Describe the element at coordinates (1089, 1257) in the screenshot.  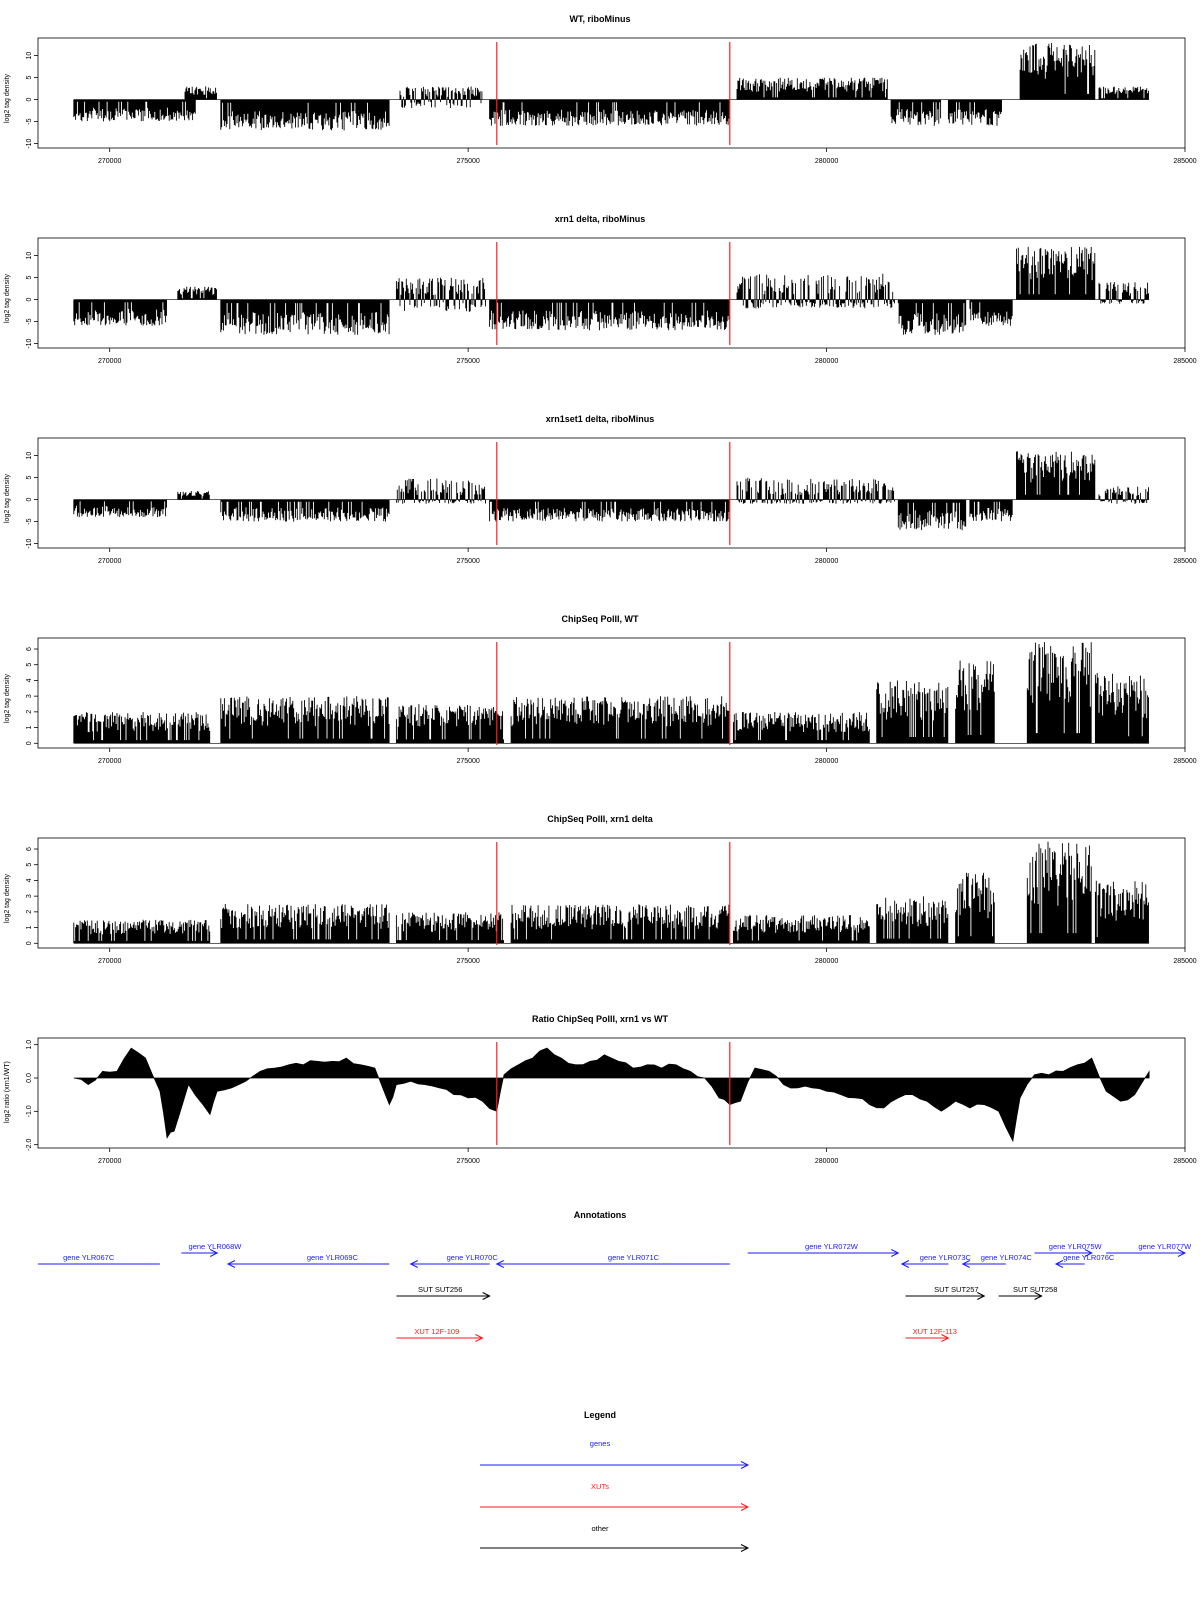
I see `annotation-label-gene: gene YLR076C` at that location.